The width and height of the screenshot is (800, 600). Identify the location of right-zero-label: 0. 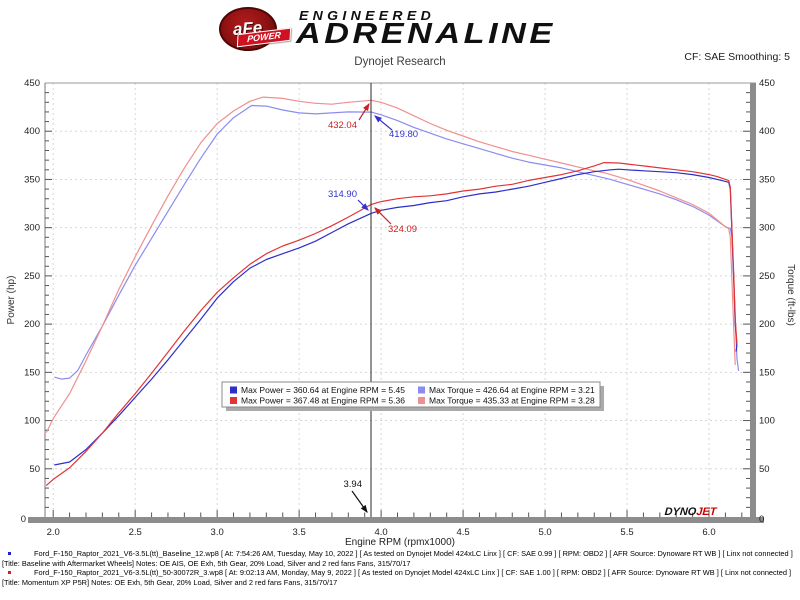
(761, 519).